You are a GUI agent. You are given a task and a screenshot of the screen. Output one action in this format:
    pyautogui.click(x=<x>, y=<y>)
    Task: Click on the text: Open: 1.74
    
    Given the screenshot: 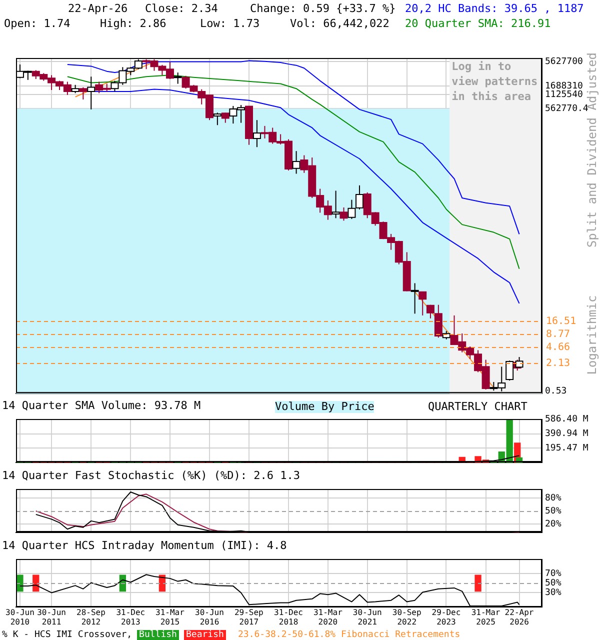 What is the action you would take?
    pyautogui.click(x=37, y=23)
    